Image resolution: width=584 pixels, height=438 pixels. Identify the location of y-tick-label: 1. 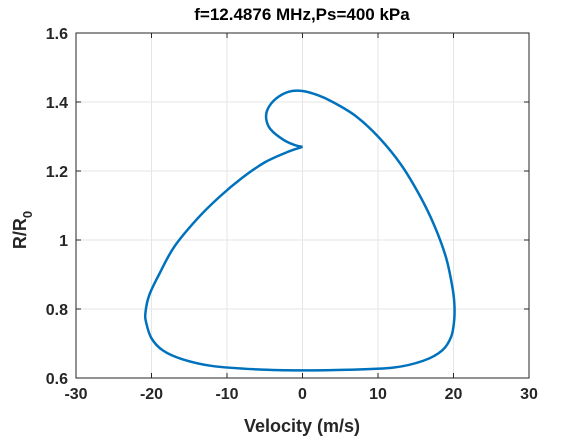
(63, 241).